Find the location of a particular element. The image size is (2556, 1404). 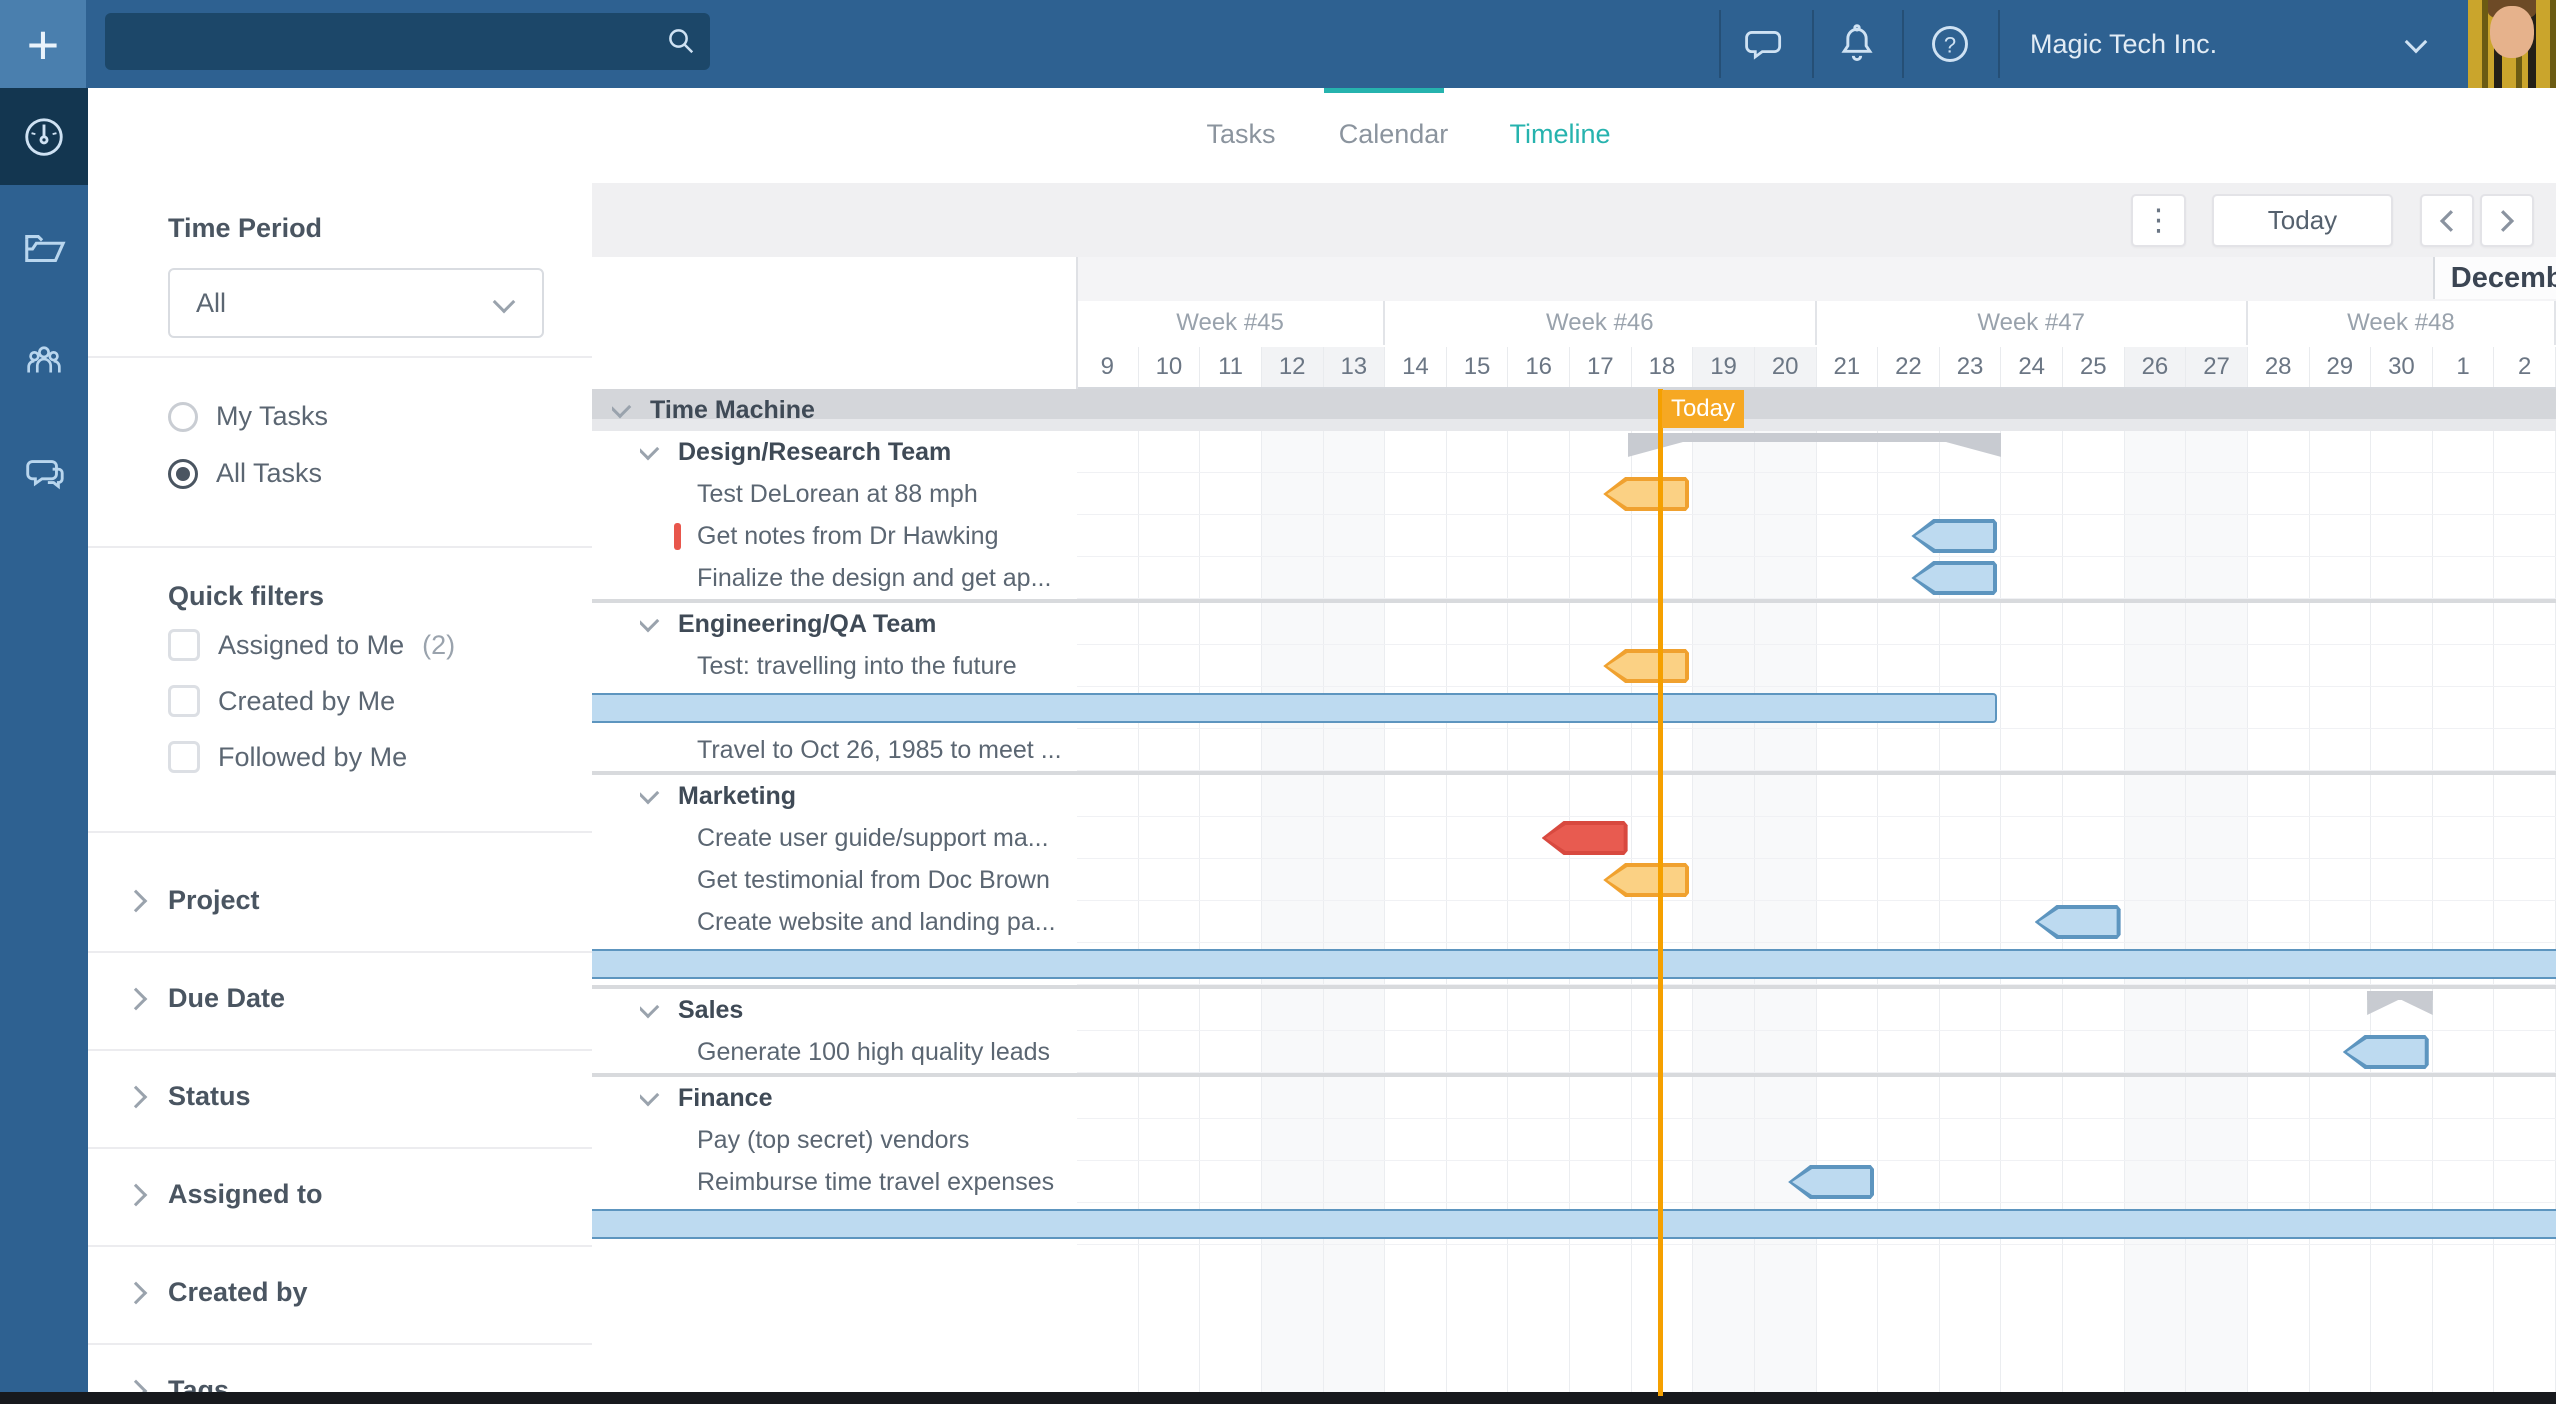

task-row-label: Test DeLorean at 88 mph is located at coordinates (837, 494).